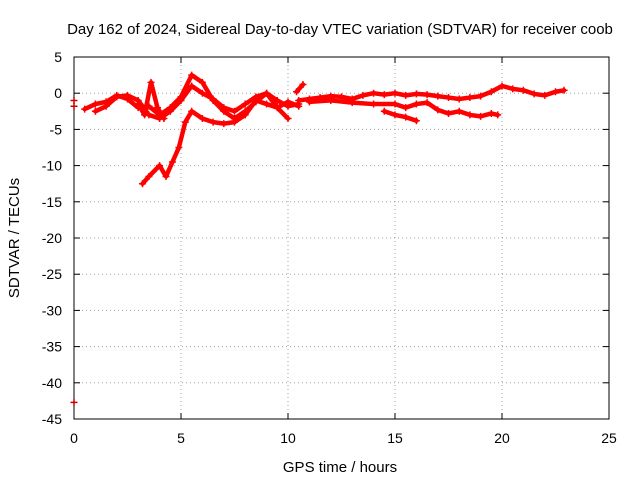 The image size is (640, 480). Describe the element at coordinates (14, 238) in the screenshot. I see `y-axis-label: SDTVAR / TECUs` at that location.